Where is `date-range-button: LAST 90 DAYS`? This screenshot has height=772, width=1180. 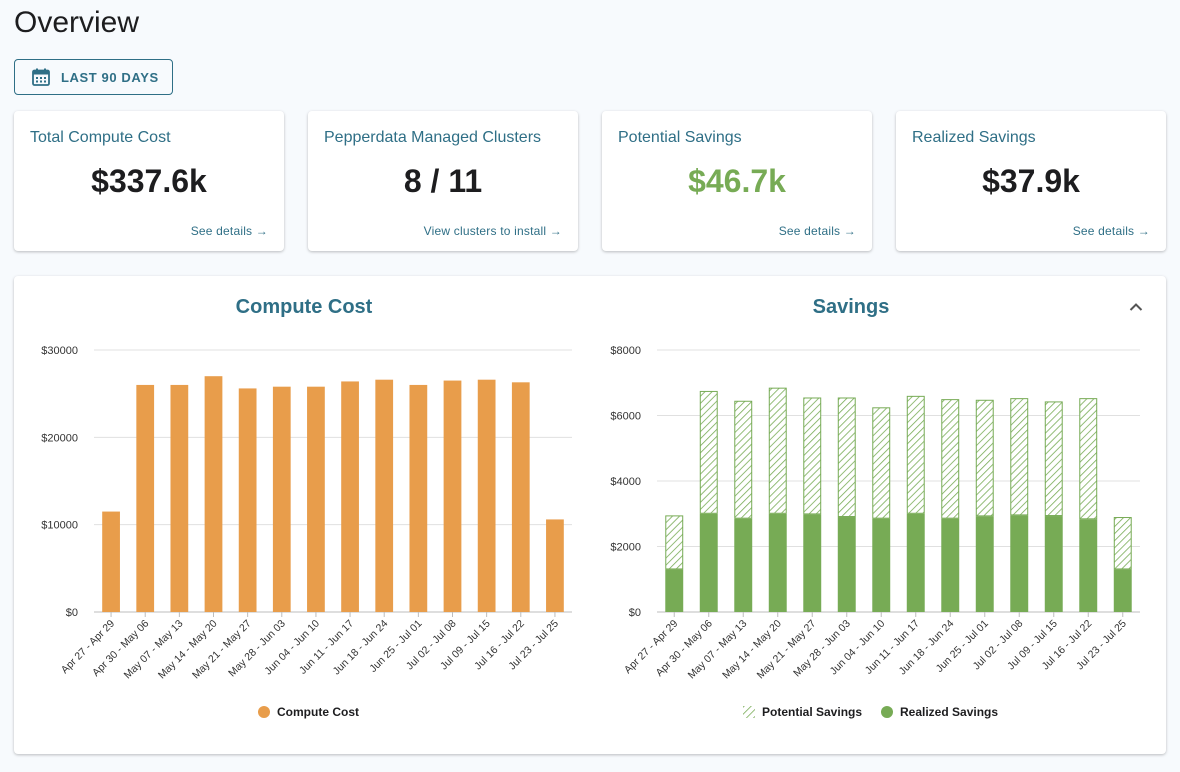
date-range-button: LAST 90 DAYS is located at coordinates (93, 77).